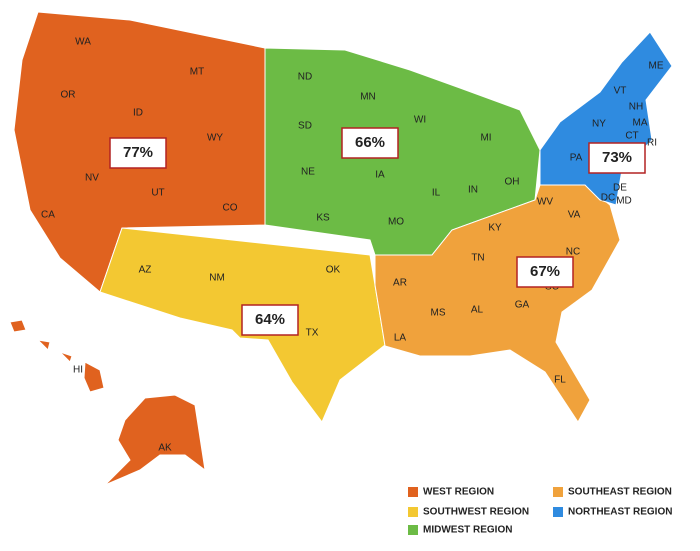 The image size is (700, 551). I want to click on state-label: NC, so click(573, 252).